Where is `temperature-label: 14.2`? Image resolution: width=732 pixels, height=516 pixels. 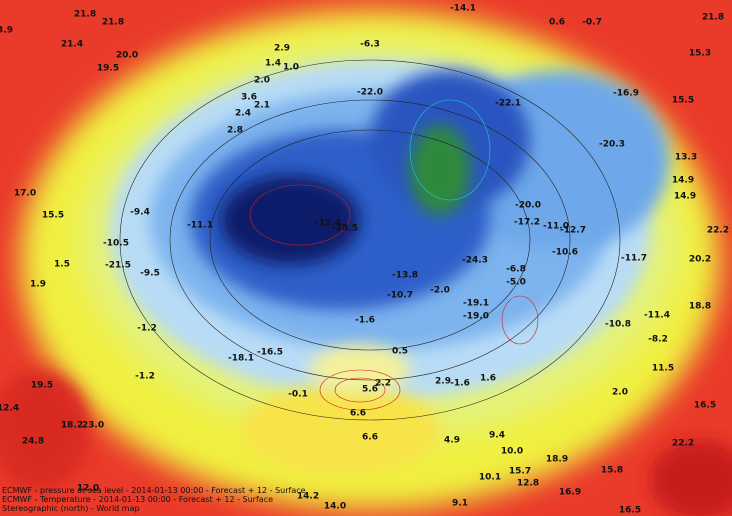 temperature-label: 14.2 is located at coordinates (308, 497).